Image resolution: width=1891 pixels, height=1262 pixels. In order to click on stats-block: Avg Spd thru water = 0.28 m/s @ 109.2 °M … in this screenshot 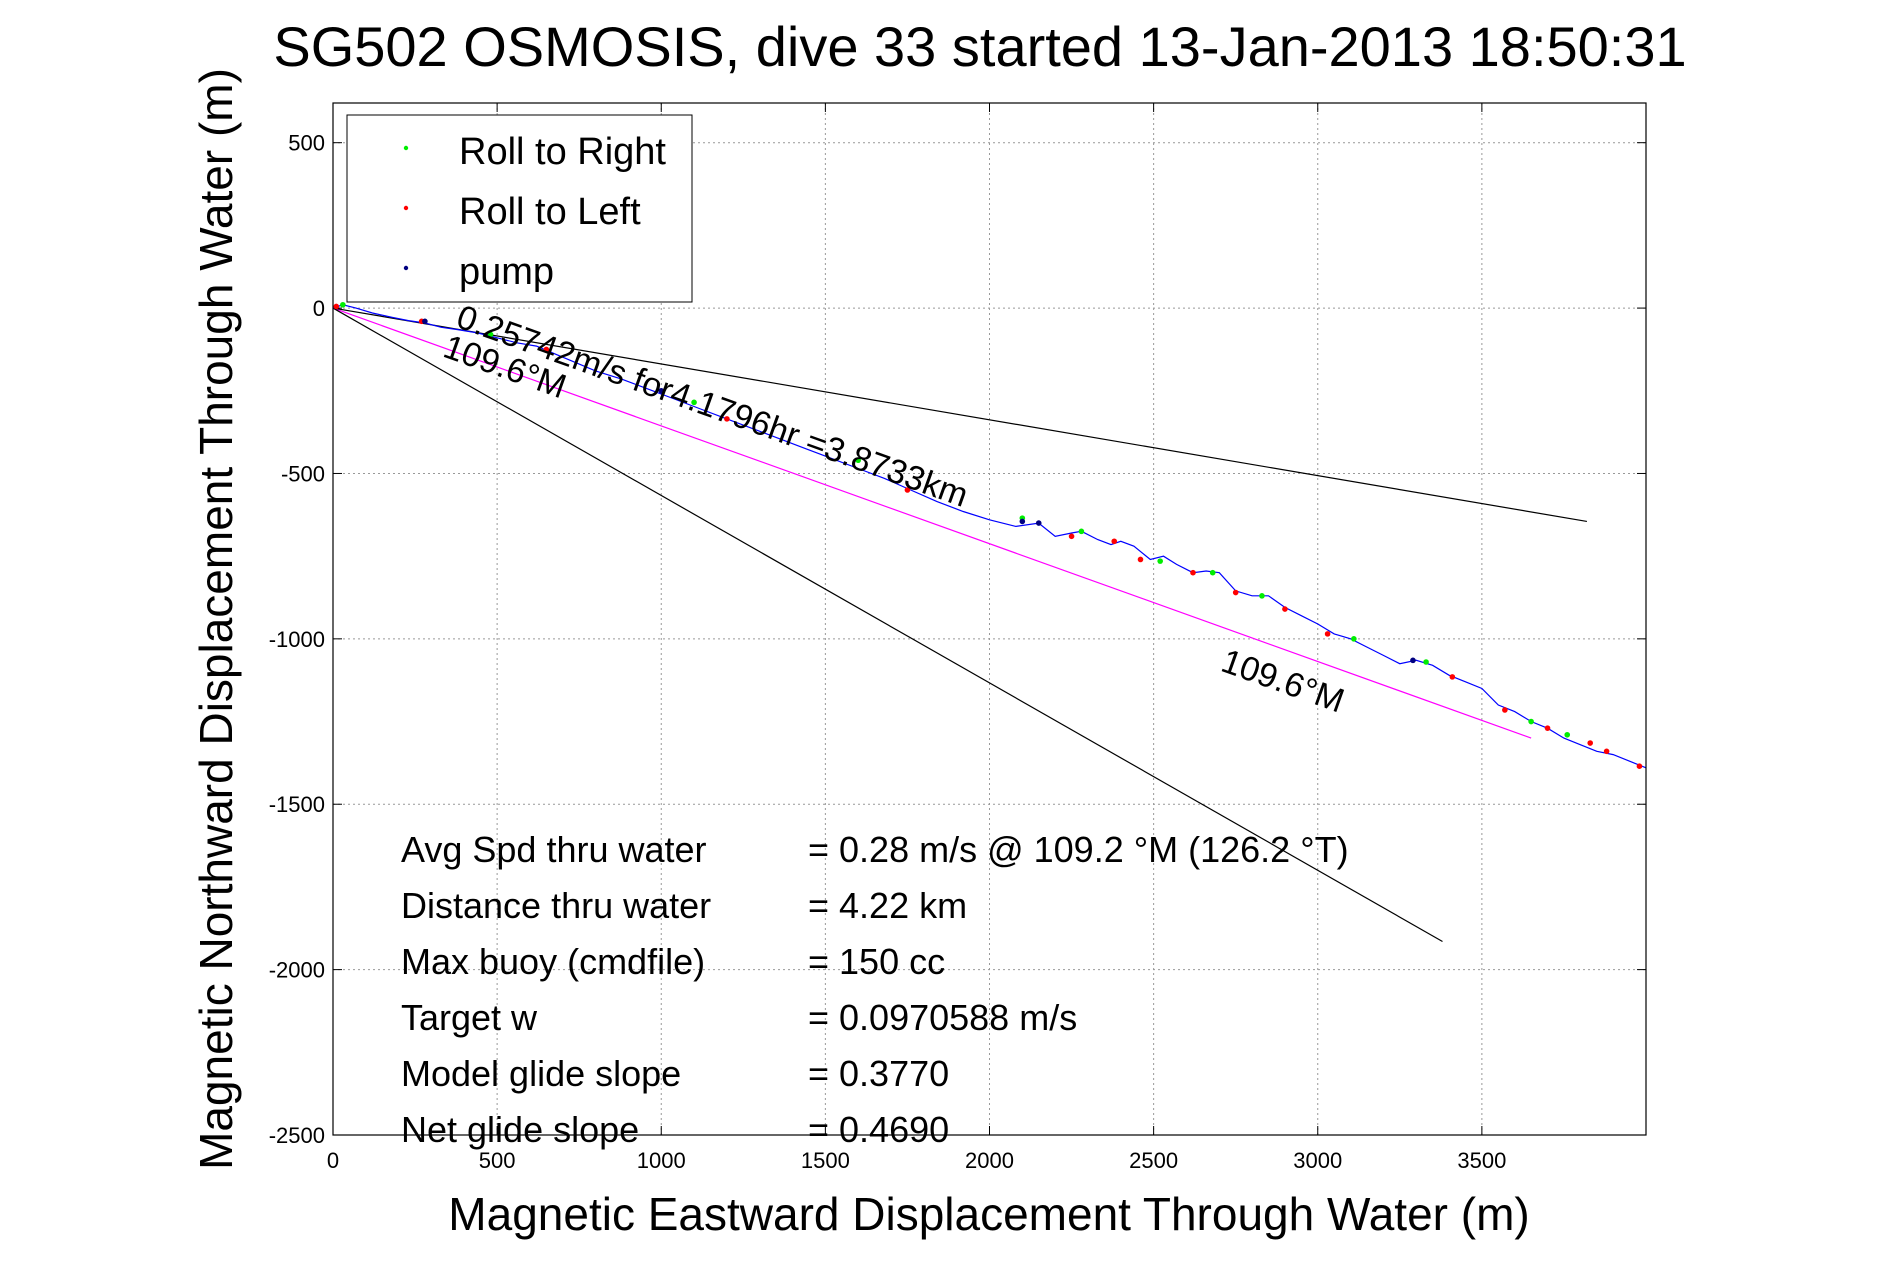, I will do `click(875, 989)`.